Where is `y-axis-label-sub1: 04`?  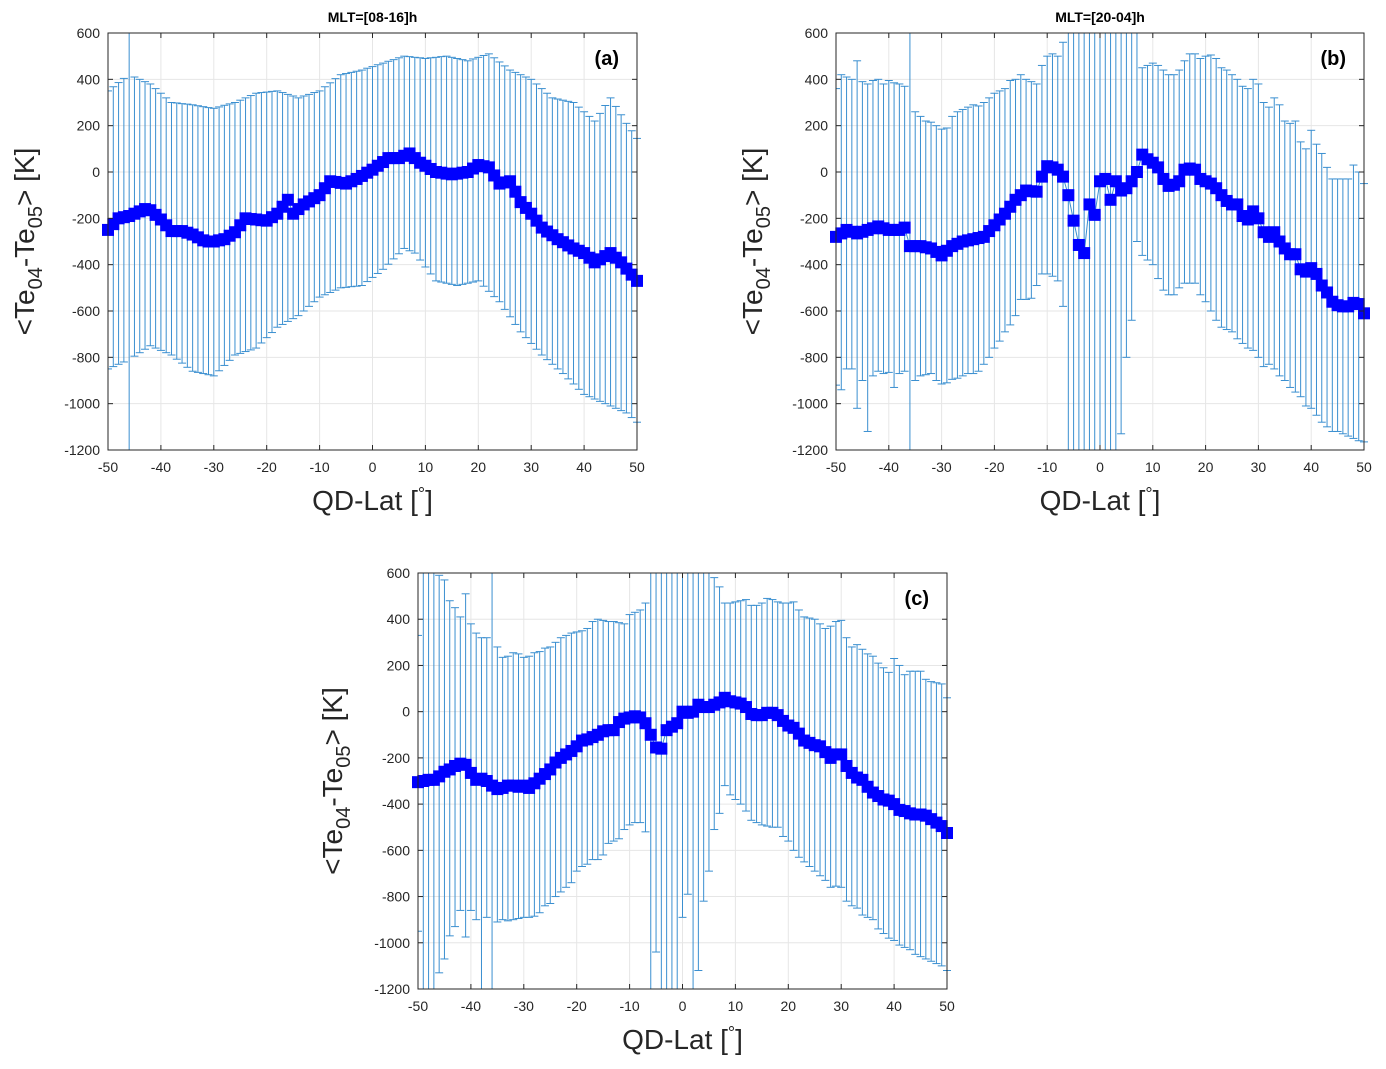 y-axis-label-sub1: 04 is located at coordinates (764, 278).